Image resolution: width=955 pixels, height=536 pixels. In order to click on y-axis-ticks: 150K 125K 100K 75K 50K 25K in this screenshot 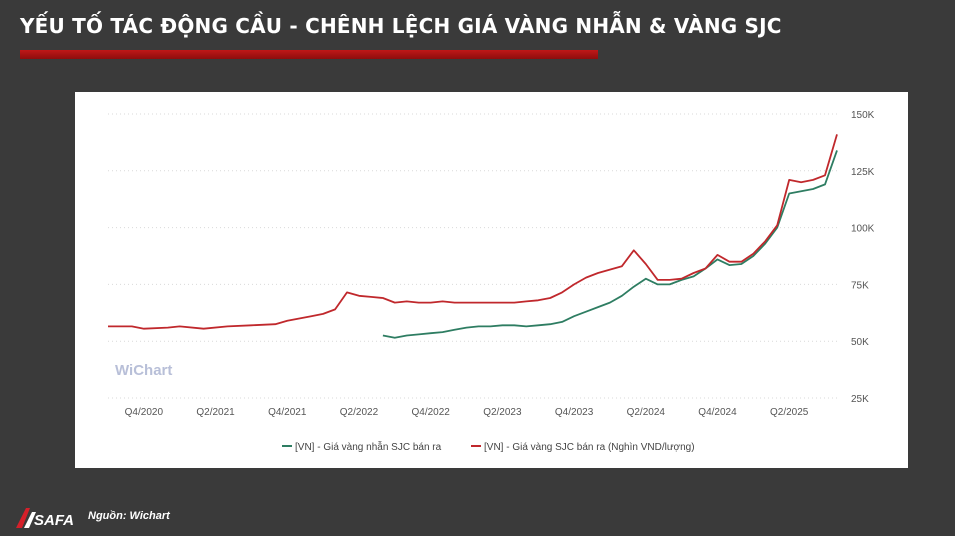, I will do `click(863, 257)`.